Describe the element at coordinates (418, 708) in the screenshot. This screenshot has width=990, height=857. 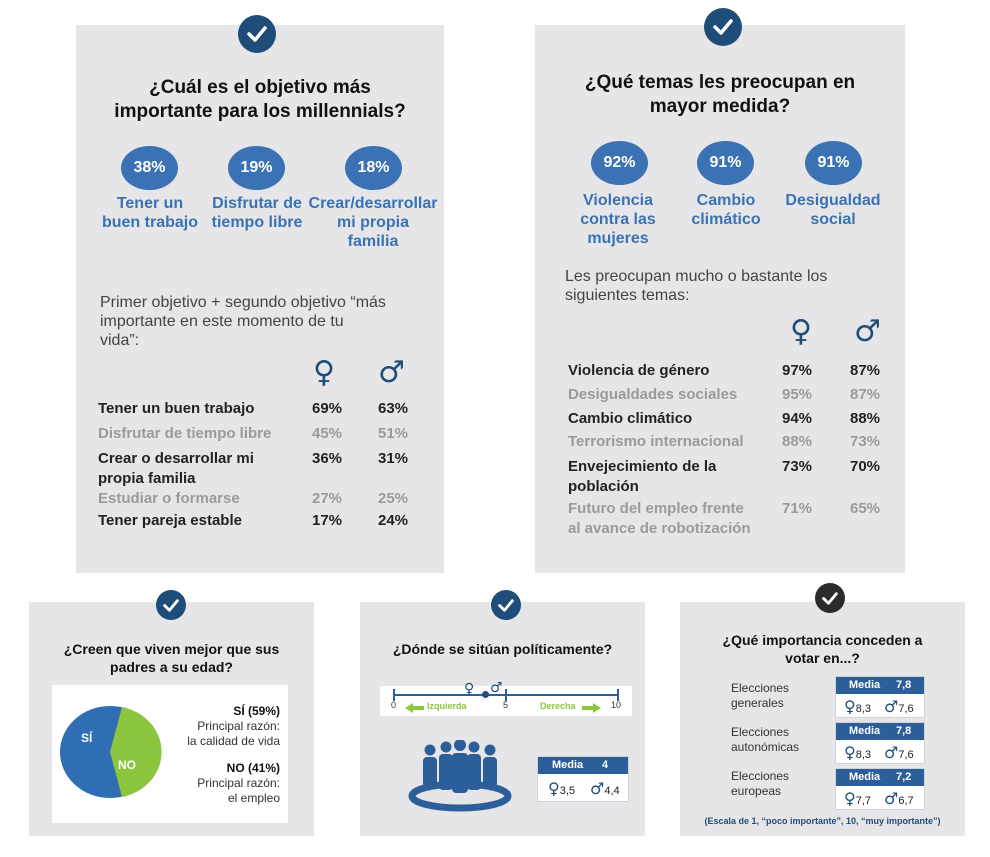
I see `left-arrow-shaft` at that location.